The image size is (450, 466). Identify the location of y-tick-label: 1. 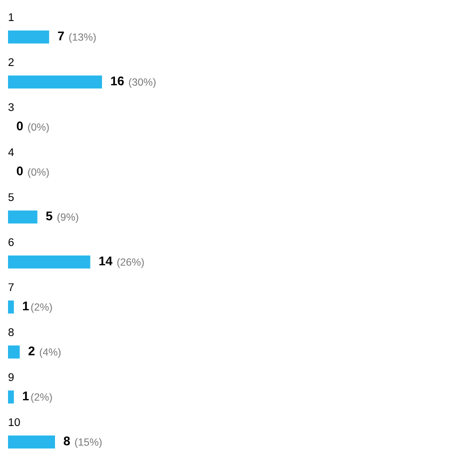
(11, 17).